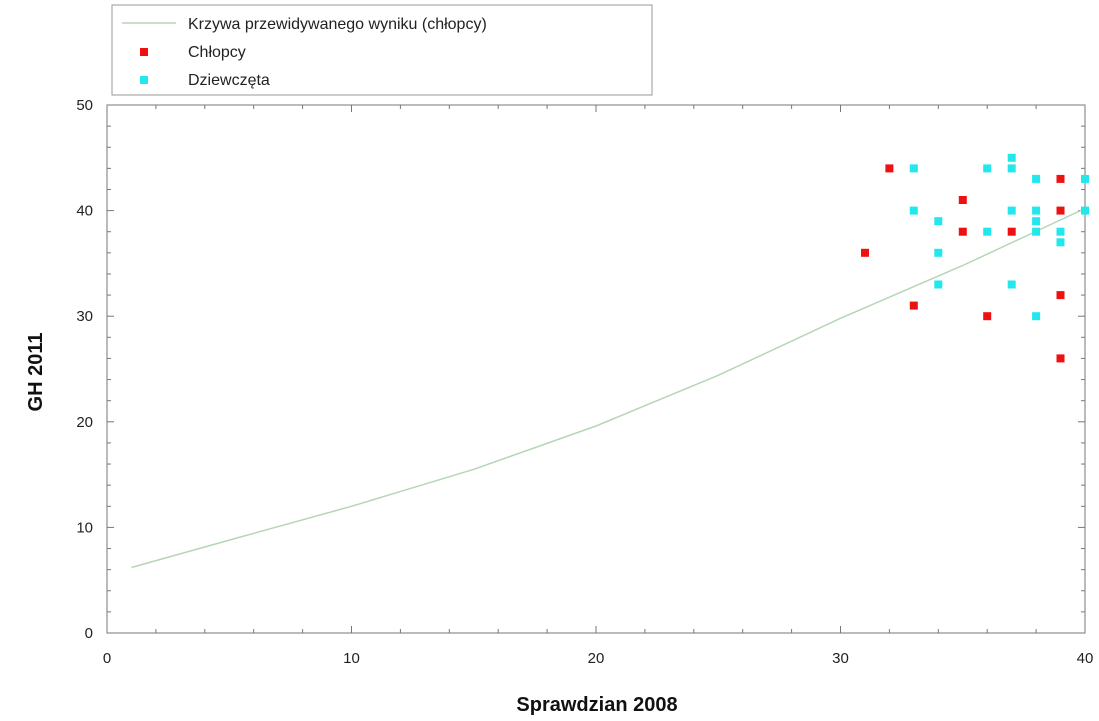 The height and width of the screenshot is (721, 1099). I want to click on legend-boys-marker, so click(144, 52).